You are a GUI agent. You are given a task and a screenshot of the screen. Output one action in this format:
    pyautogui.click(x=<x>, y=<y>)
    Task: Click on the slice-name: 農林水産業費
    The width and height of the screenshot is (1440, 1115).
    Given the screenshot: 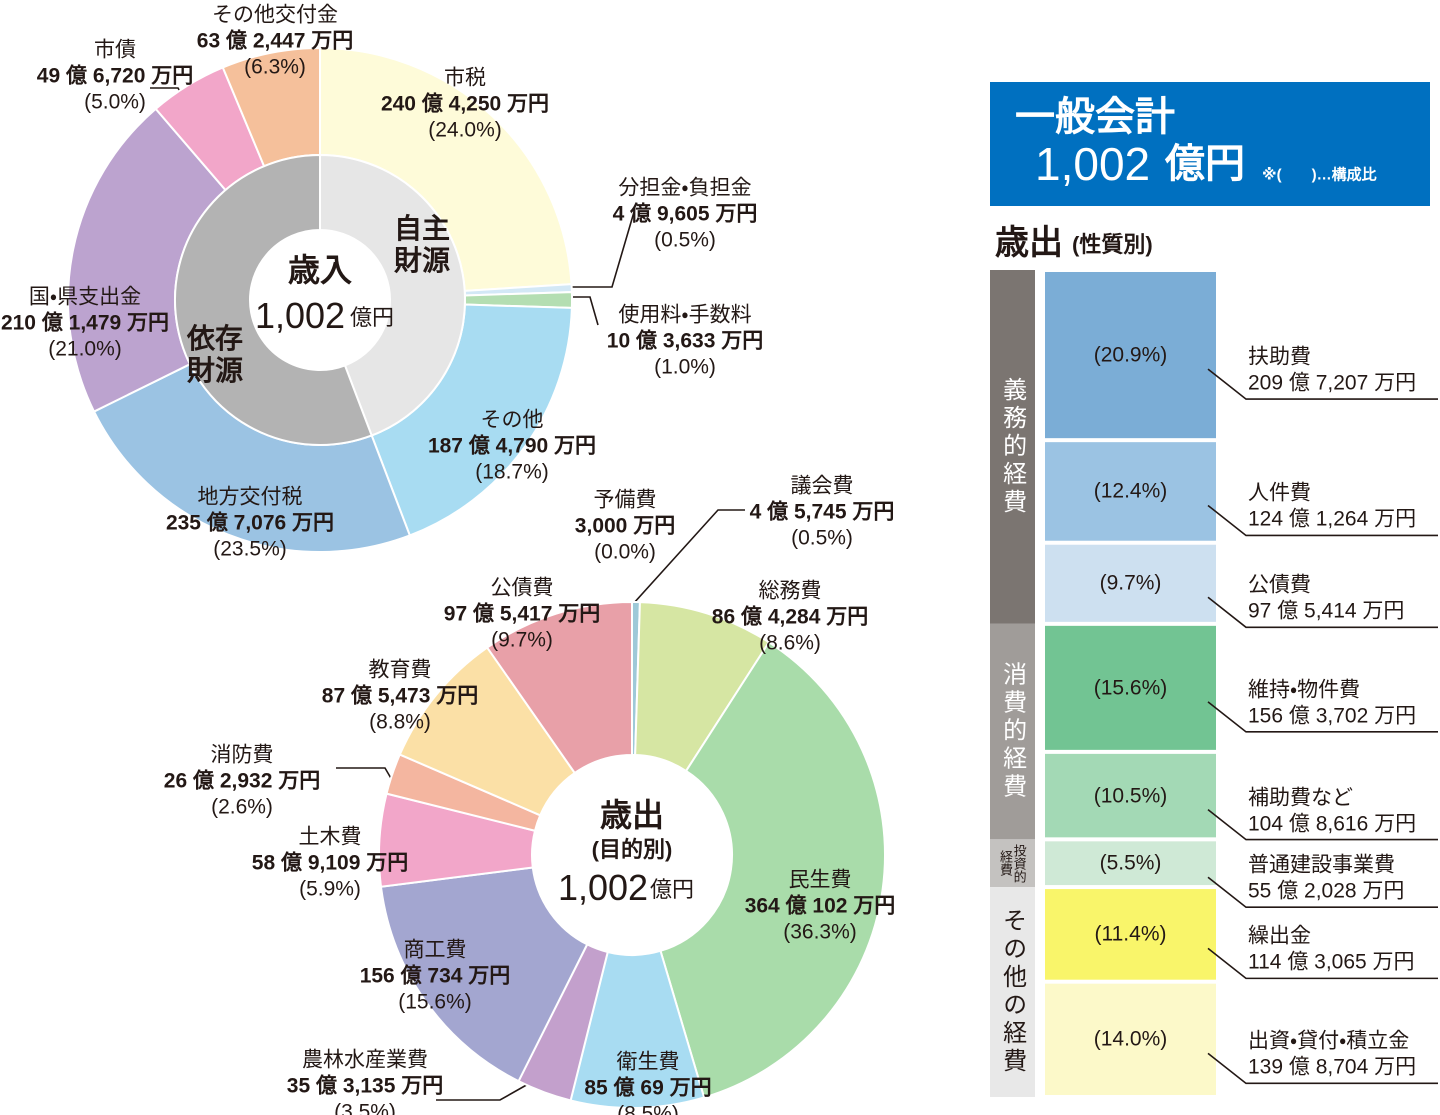 What is the action you would take?
    pyautogui.click(x=365, y=1060)
    